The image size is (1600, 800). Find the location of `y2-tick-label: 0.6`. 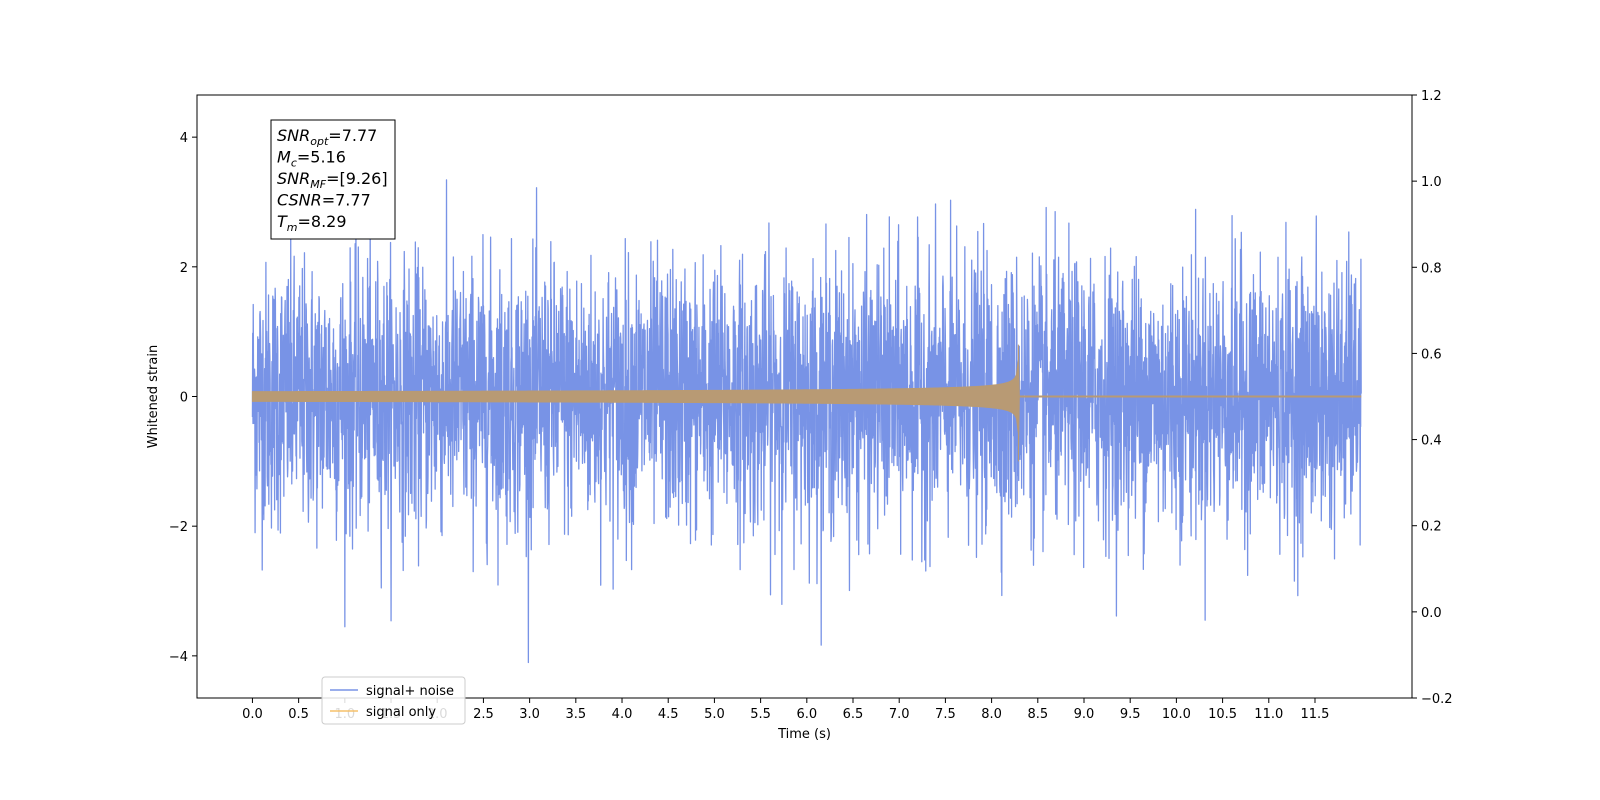

y2-tick-label: 0.6 is located at coordinates (1431, 354).